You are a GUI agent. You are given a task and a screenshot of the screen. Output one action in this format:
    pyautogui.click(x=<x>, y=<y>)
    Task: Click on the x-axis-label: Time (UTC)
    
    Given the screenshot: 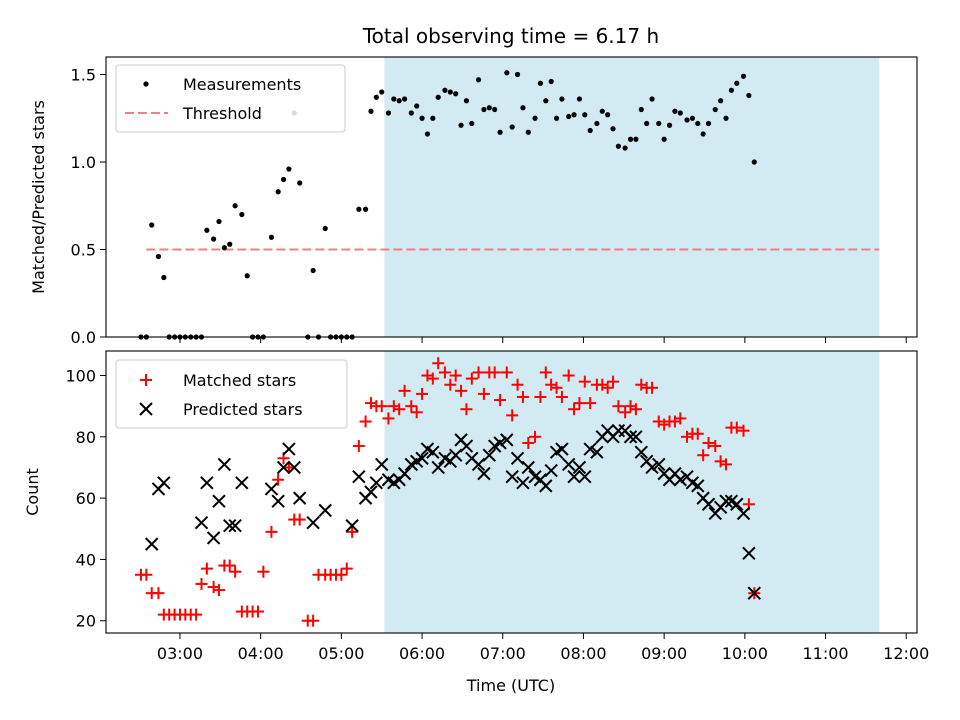 What is the action you would take?
    pyautogui.click(x=510, y=685)
    